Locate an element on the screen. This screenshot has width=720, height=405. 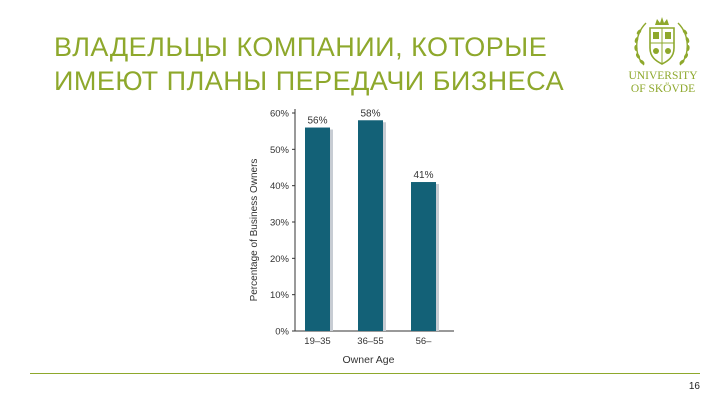
university-logo-text: UNIVERSITY OF SKÖVDE is located at coordinates (663, 83).